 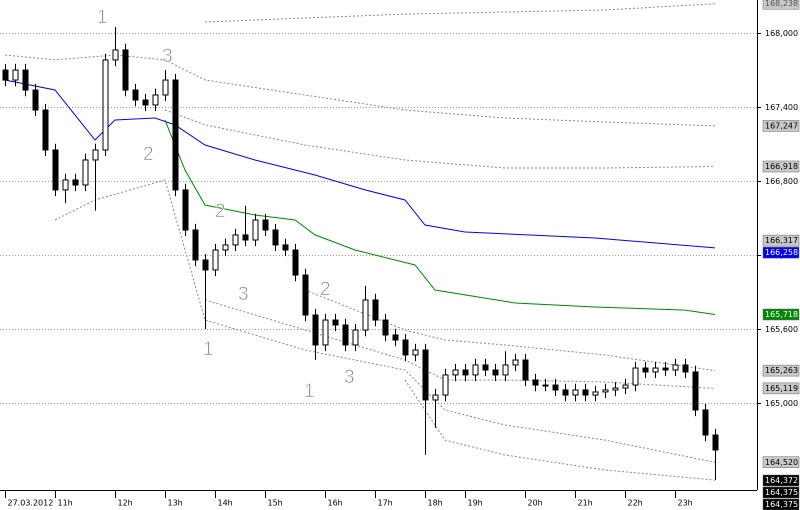 I want to click on x-tick-label: 27.03.2012, so click(x=31, y=503).